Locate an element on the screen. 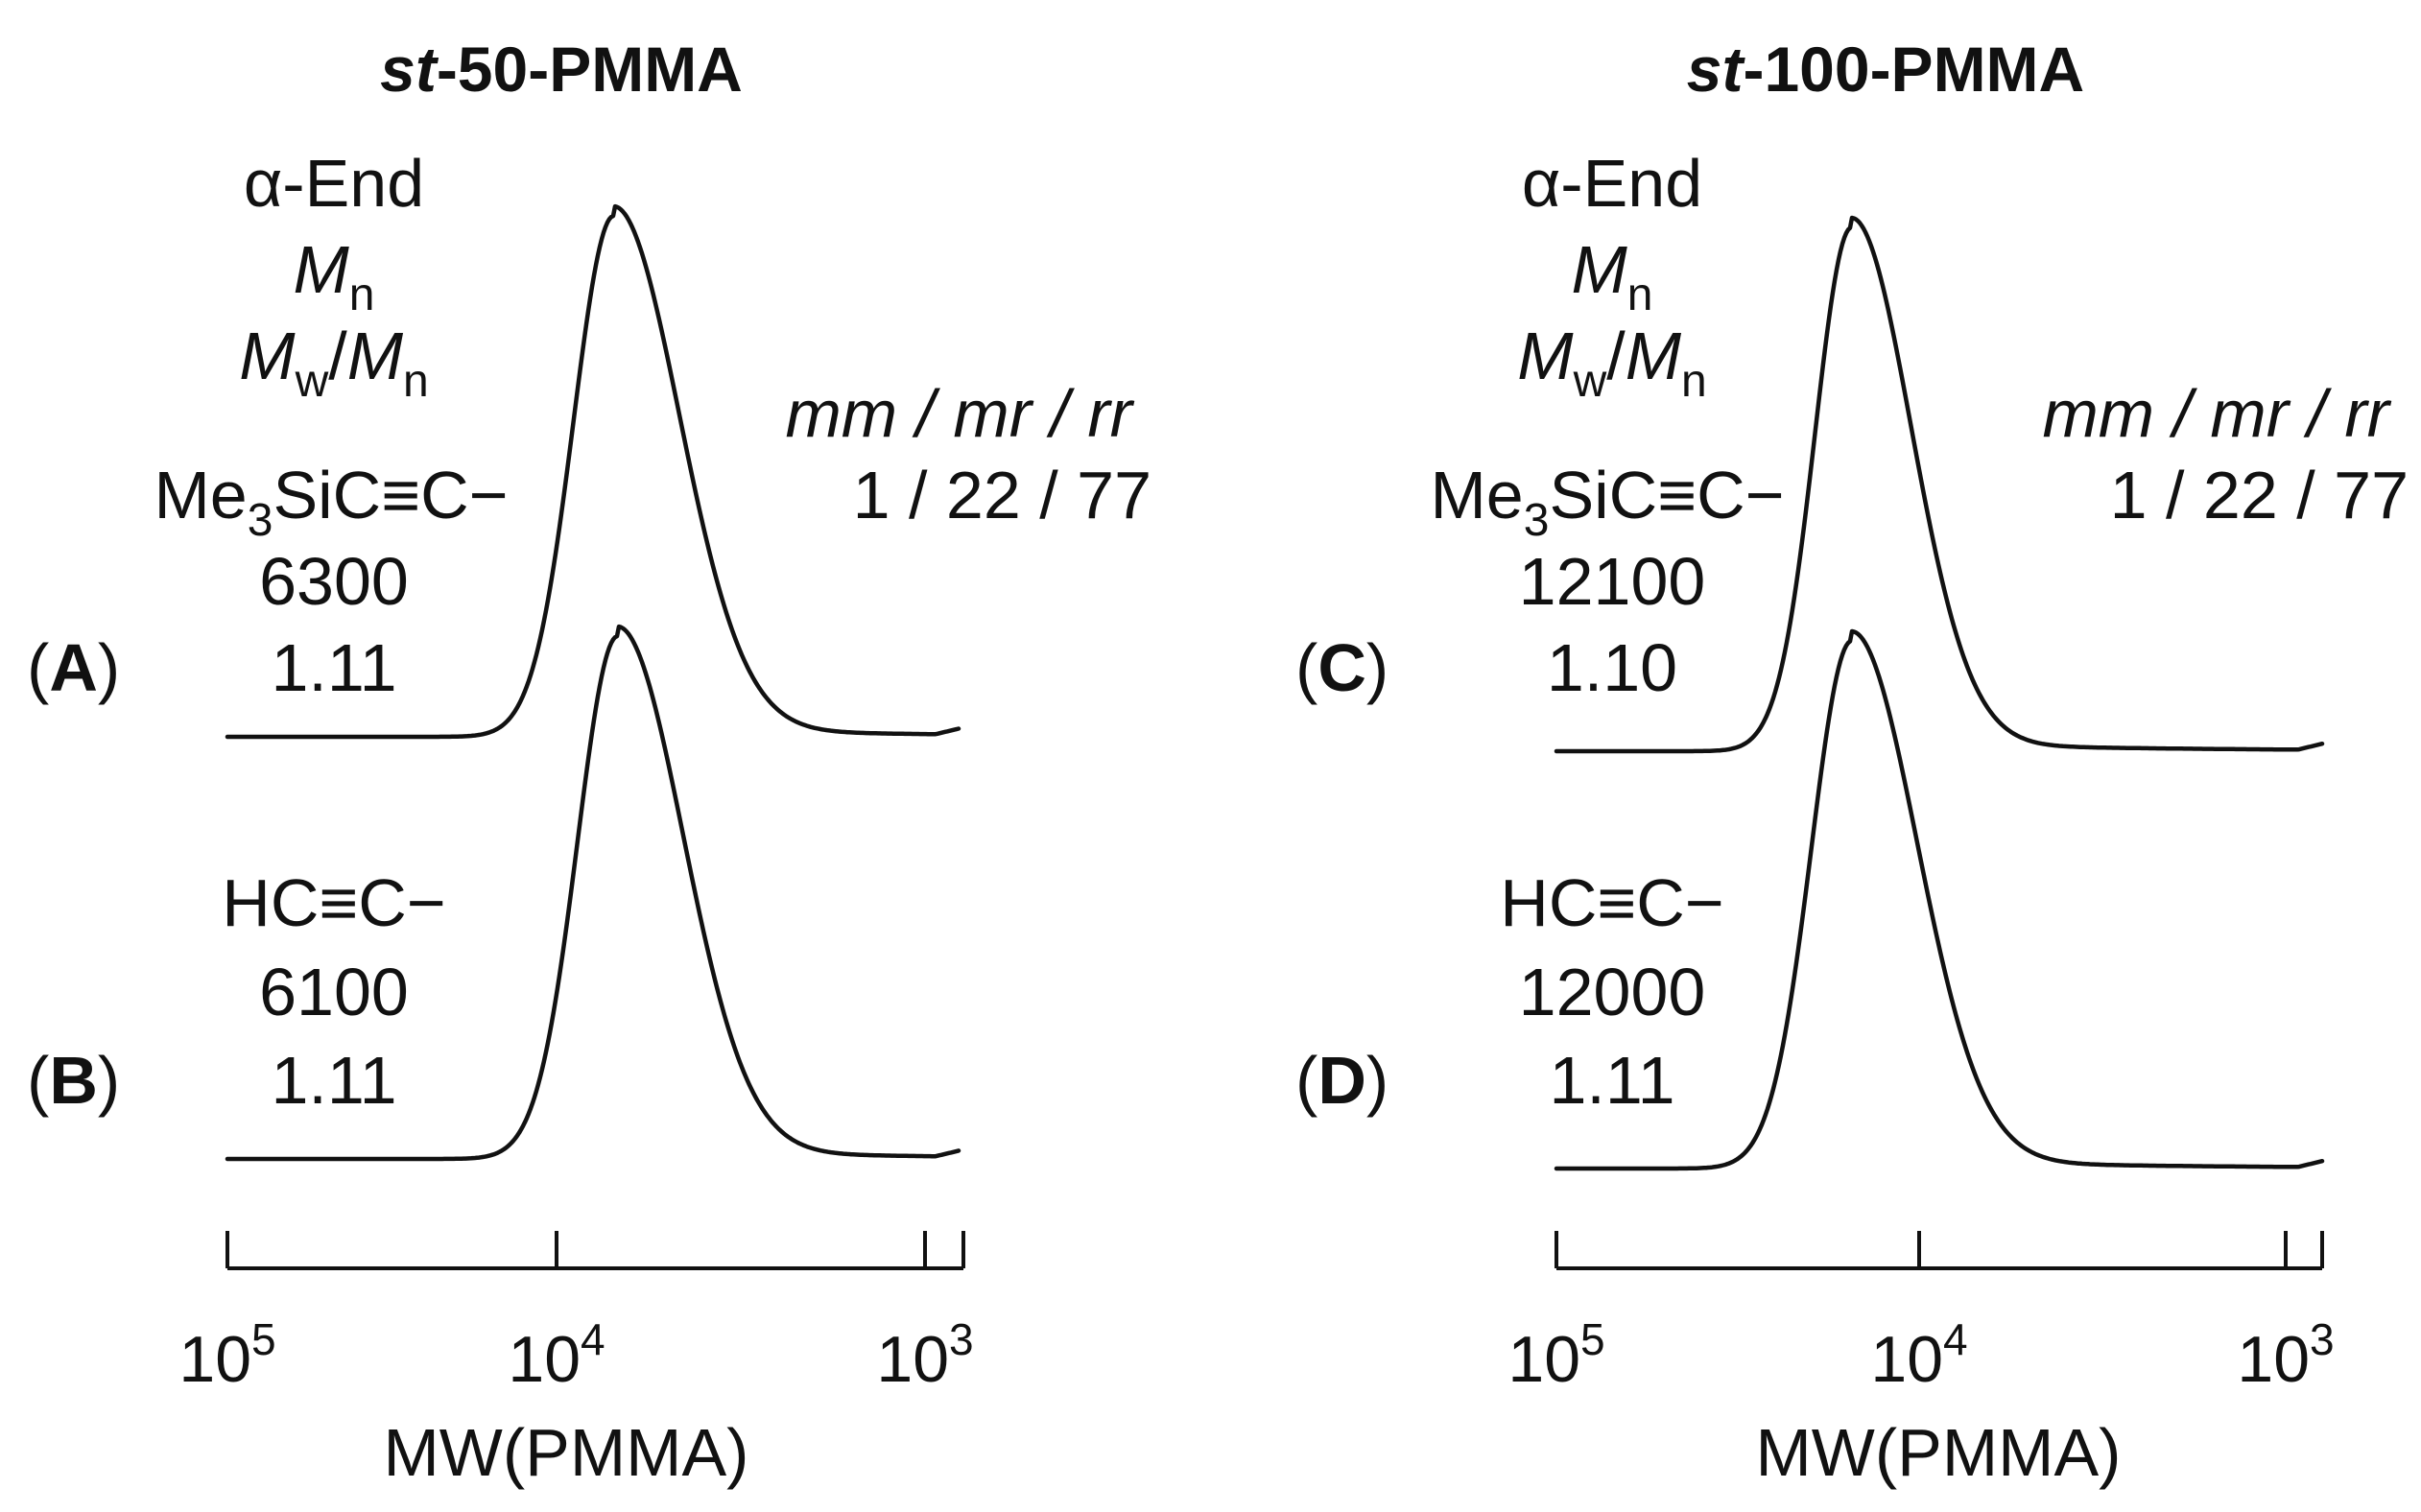 This screenshot has height=1512, width=2421. panel-title: st-50-PMMA is located at coordinates (561, 69).